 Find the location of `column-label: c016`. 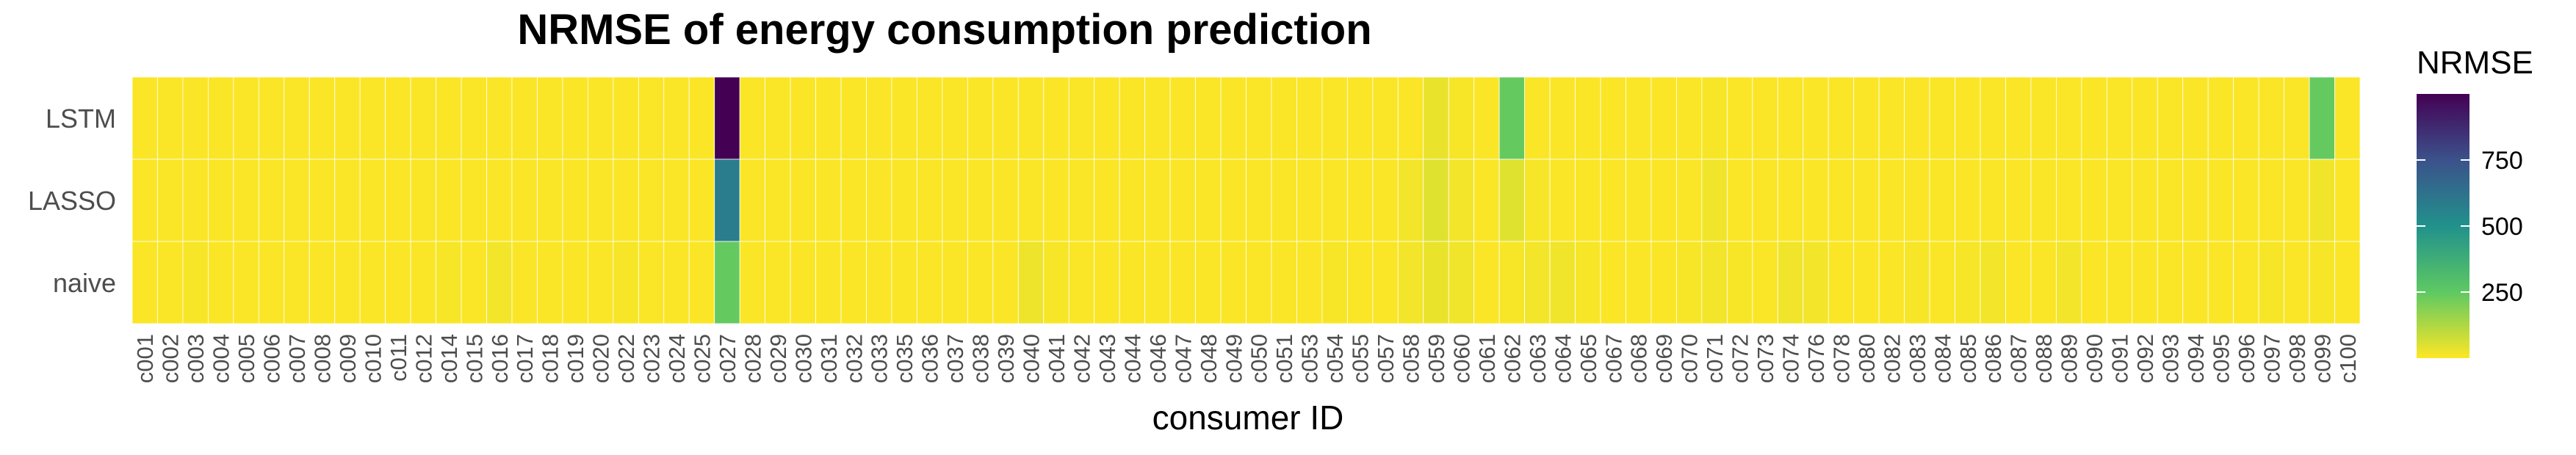

column-label: c016 is located at coordinates (500, 359).